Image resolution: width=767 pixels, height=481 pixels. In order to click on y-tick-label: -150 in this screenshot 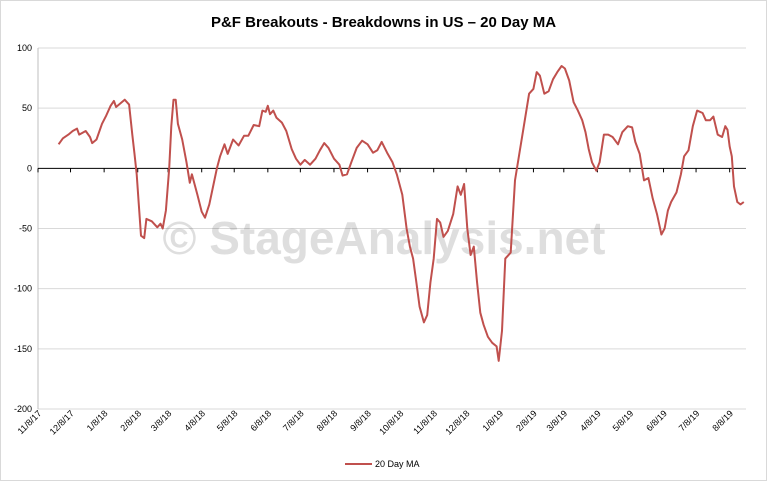, I will do `click(23, 349)`.